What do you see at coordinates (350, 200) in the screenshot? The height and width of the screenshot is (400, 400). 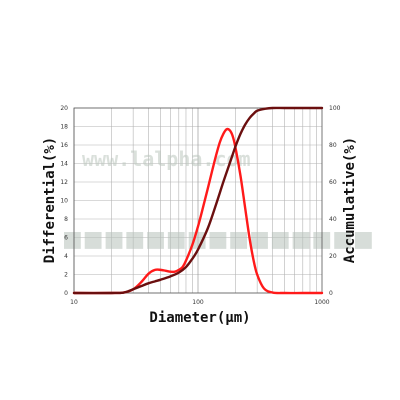 I see `y-axis-label-right: Accumulative(%)` at bounding box center [350, 200].